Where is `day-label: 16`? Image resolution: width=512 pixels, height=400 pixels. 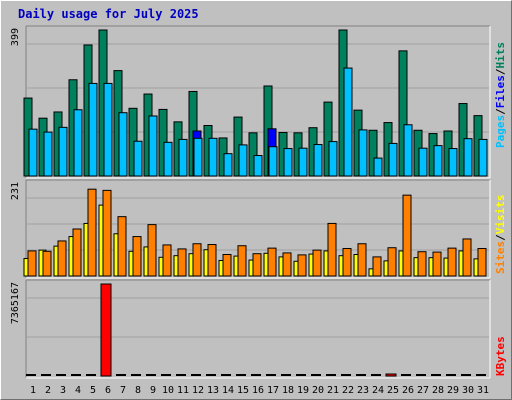
day-label: 16 is located at coordinates (258, 390).